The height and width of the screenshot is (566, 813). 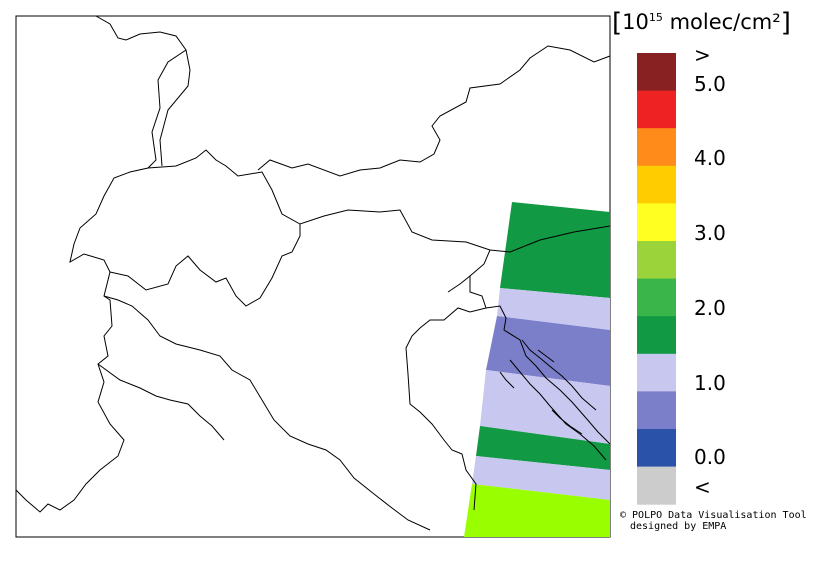 I want to click on legend-label: >, so click(x=702, y=55).